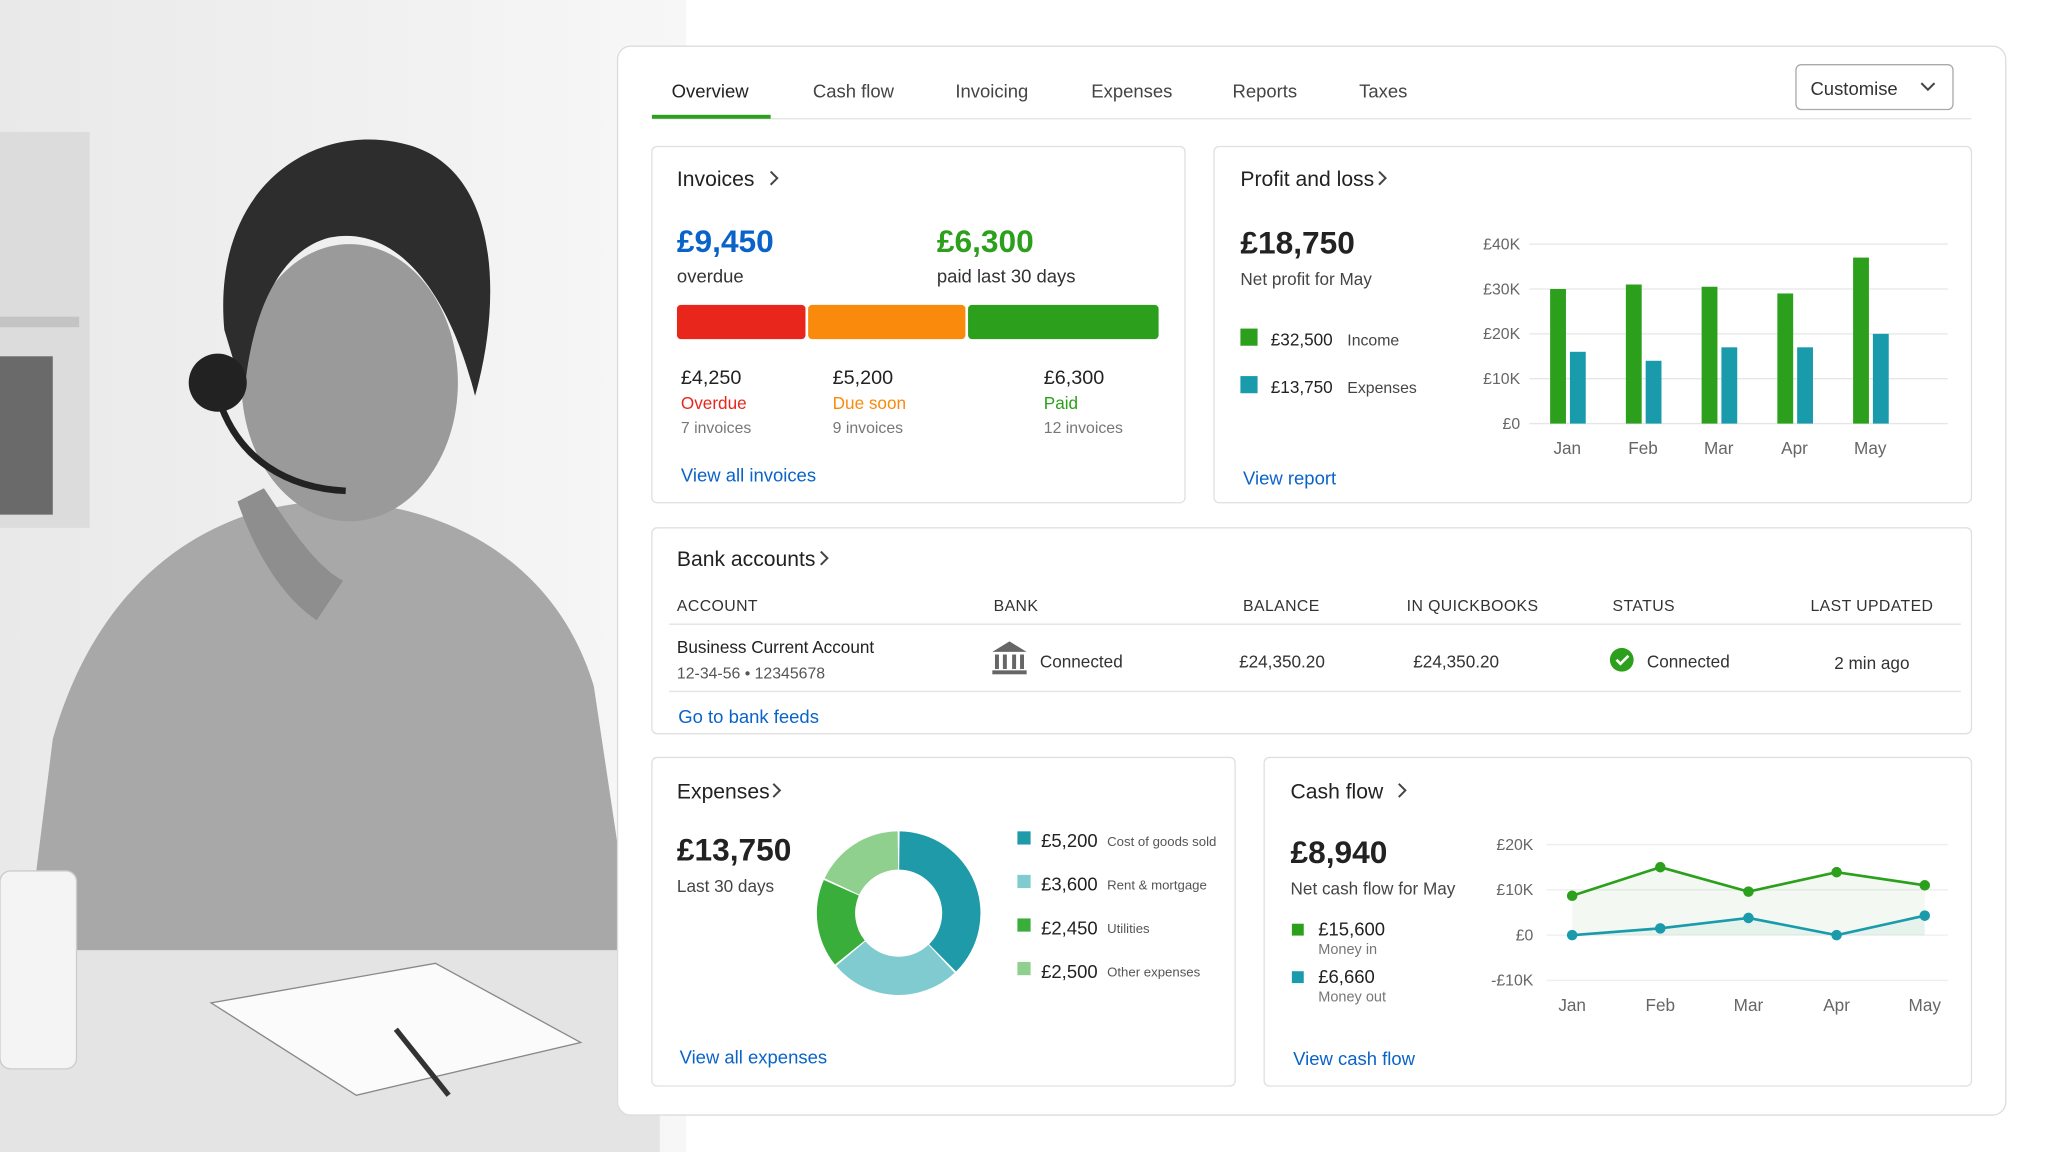 The height and width of the screenshot is (1152, 2048). Describe the element at coordinates (1161, 841) in the screenshot. I see `legend-label: Cost of goods sold` at that location.